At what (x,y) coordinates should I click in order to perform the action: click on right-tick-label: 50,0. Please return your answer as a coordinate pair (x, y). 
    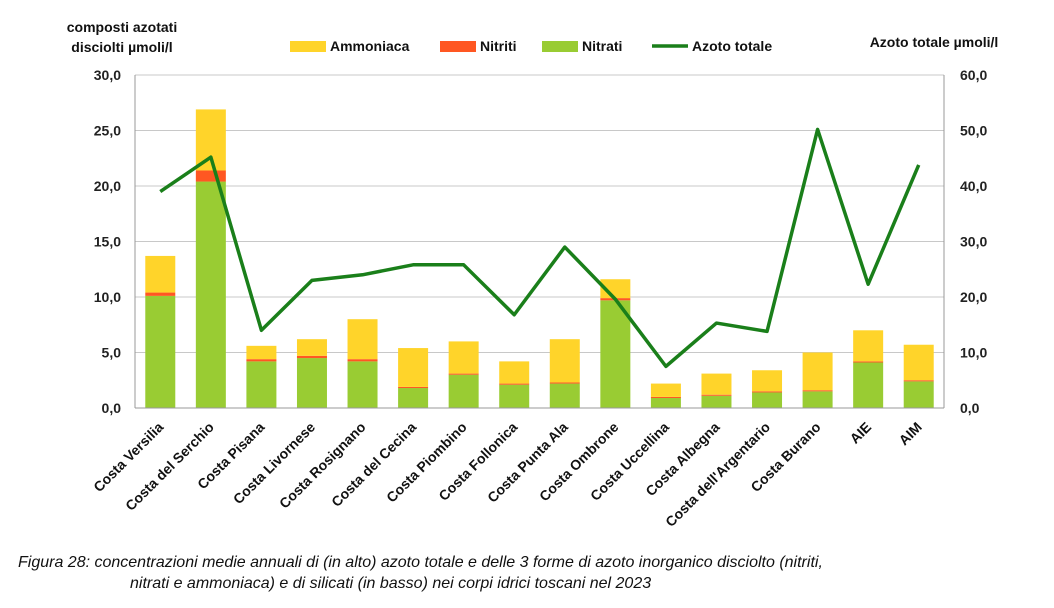
    Looking at the image, I should click on (973, 131).